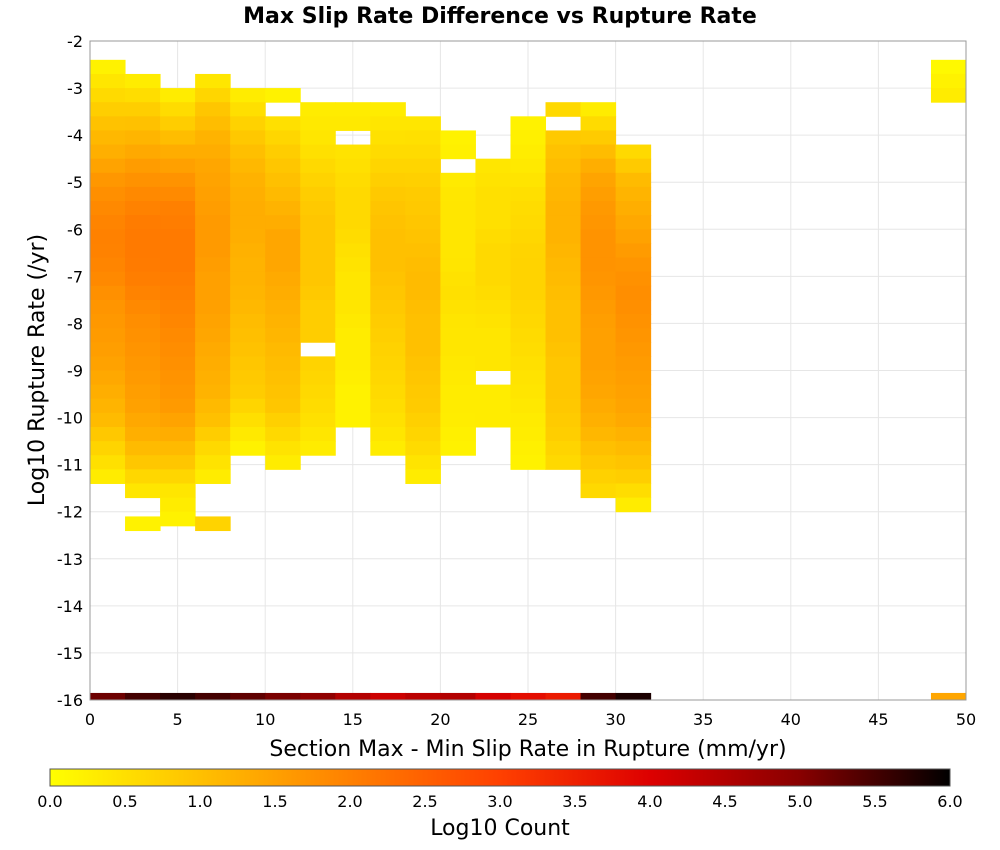  Describe the element at coordinates (70, 465) in the screenshot. I see `y-tick-label: -11` at that location.